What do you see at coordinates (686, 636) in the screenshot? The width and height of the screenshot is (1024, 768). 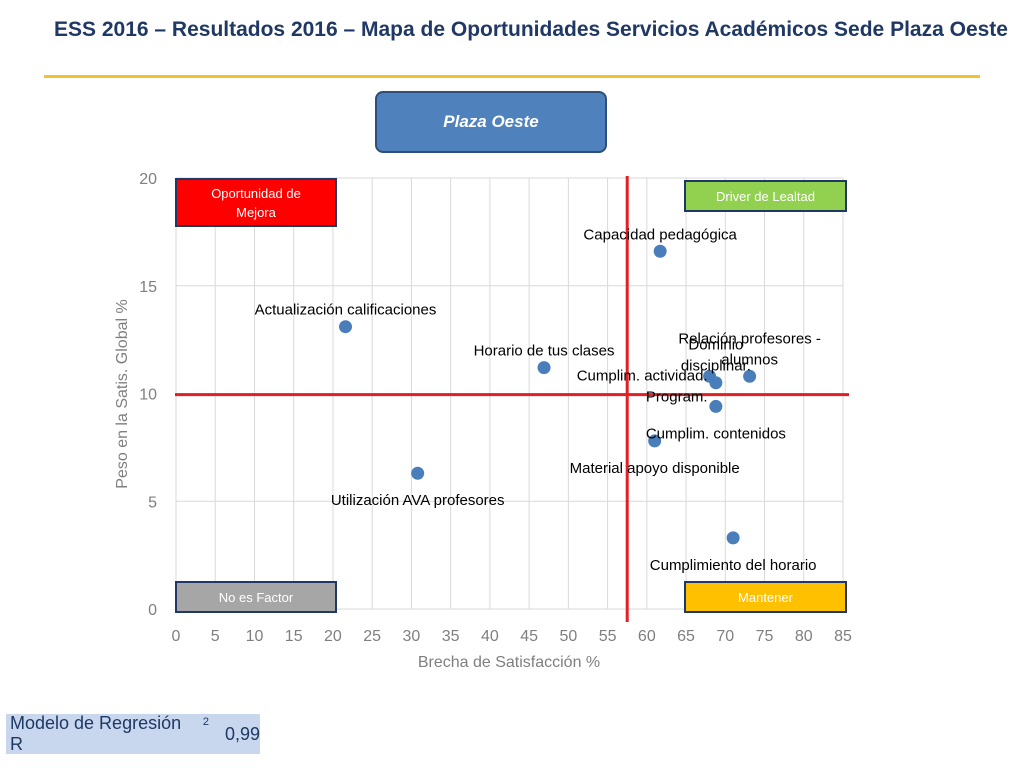 I see `x-tick-label: 65` at bounding box center [686, 636].